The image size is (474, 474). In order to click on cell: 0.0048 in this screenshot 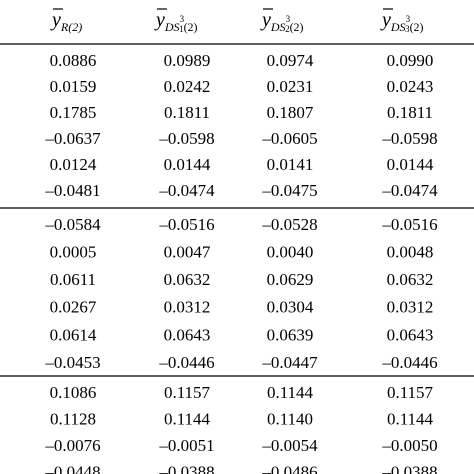, I will do `click(410, 252)`.